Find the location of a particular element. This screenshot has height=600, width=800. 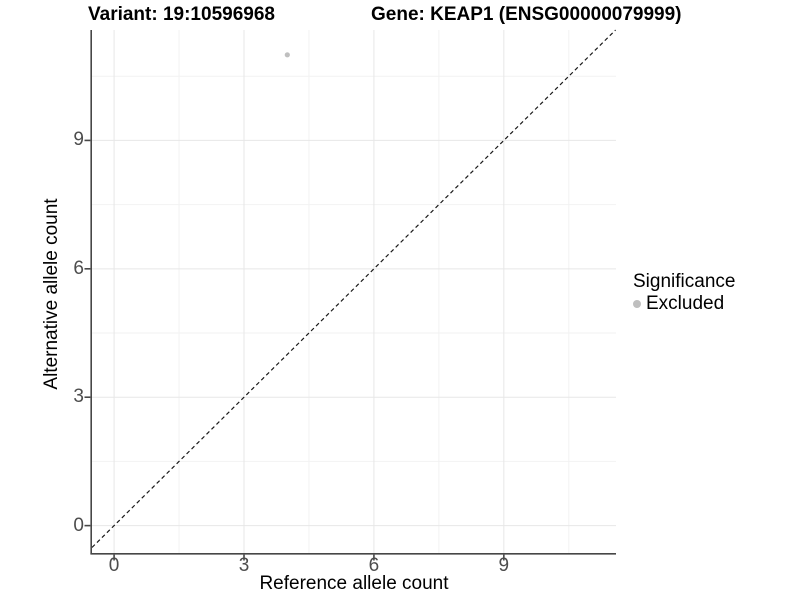

excluded-point-icon is located at coordinates (637, 303).